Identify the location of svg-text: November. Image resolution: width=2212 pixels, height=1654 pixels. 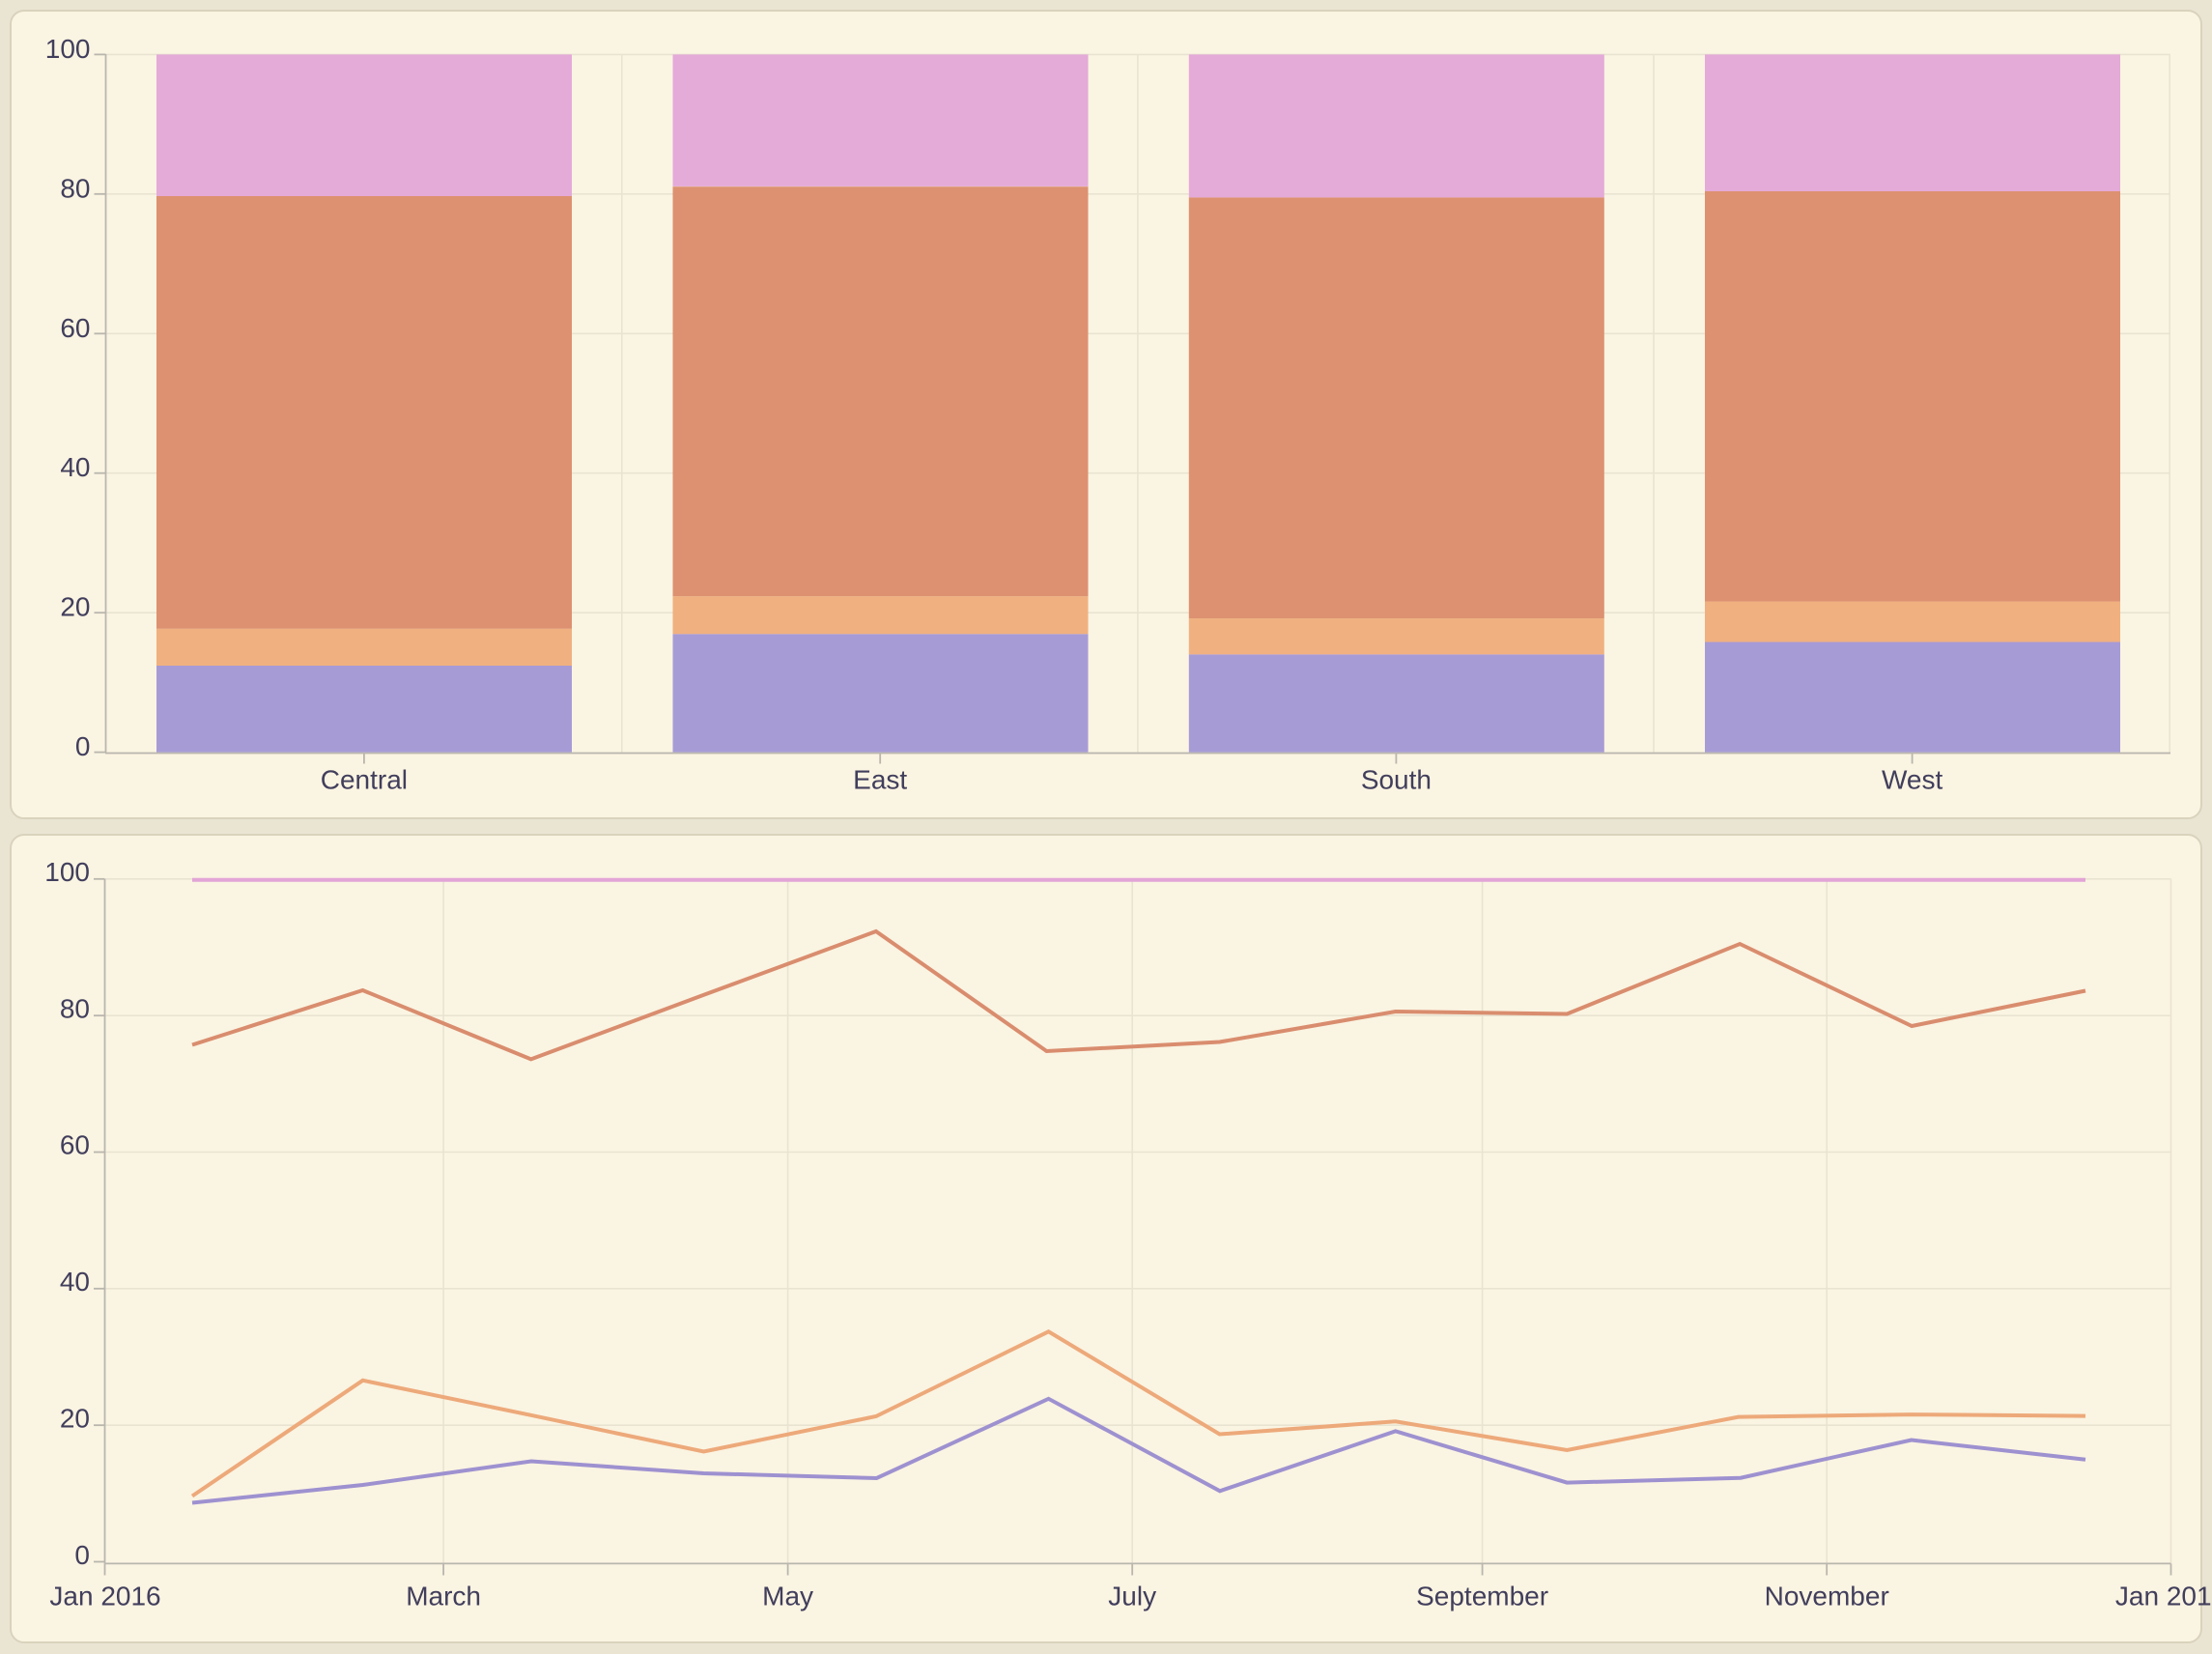
(1827, 1596).